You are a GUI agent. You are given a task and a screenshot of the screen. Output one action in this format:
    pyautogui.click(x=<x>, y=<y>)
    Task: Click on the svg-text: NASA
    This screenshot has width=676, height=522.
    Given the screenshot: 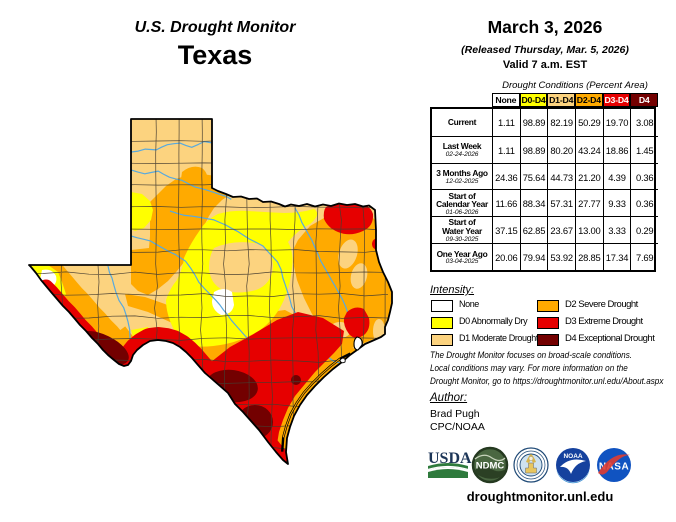 What is the action you would take?
    pyautogui.click(x=614, y=467)
    